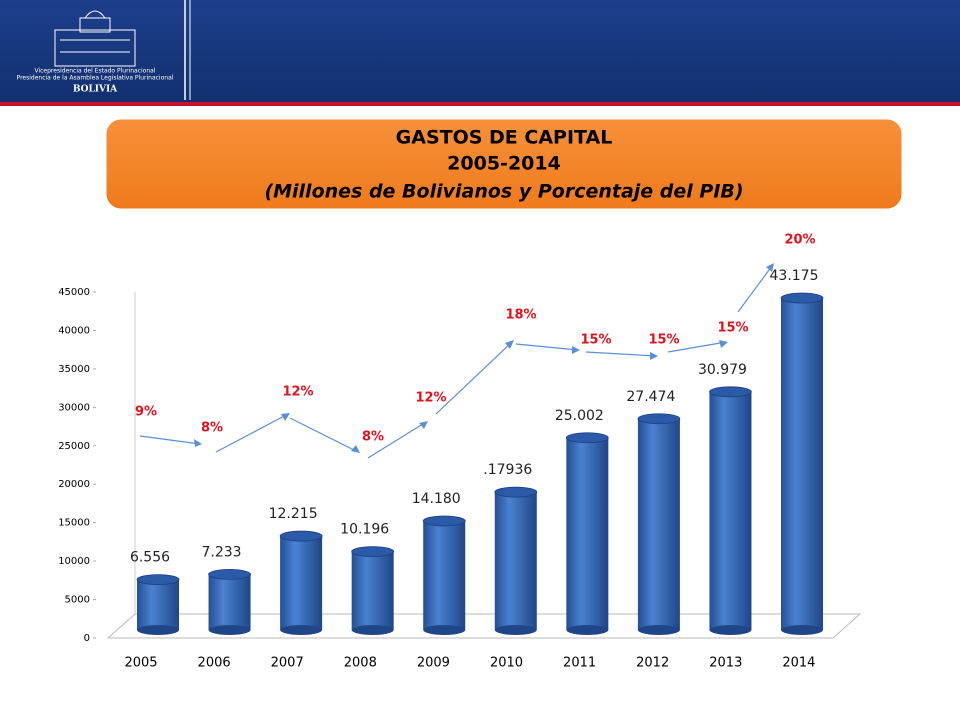 Image resolution: width=960 pixels, height=724 pixels. I want to click on value-label: 43.175, so click(794, 276).